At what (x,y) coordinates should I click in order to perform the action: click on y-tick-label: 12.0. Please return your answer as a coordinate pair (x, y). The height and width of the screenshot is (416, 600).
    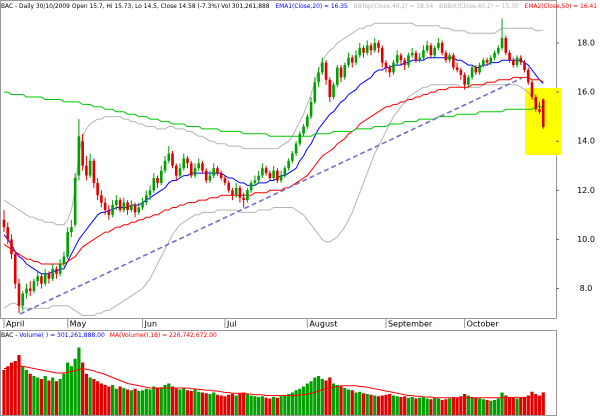
    Looking at the image, I should click on (586, 190).